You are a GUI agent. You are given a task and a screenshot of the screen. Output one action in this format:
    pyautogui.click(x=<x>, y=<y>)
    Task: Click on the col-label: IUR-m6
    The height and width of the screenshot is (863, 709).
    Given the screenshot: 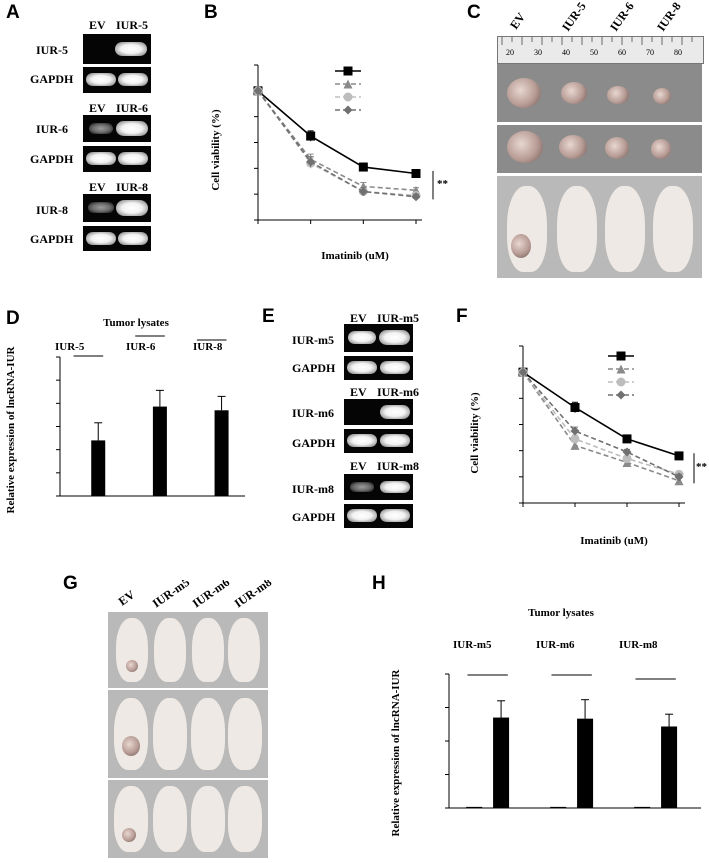 What is the action you would take?
    pyautogui.click(x=211, y=595)
    